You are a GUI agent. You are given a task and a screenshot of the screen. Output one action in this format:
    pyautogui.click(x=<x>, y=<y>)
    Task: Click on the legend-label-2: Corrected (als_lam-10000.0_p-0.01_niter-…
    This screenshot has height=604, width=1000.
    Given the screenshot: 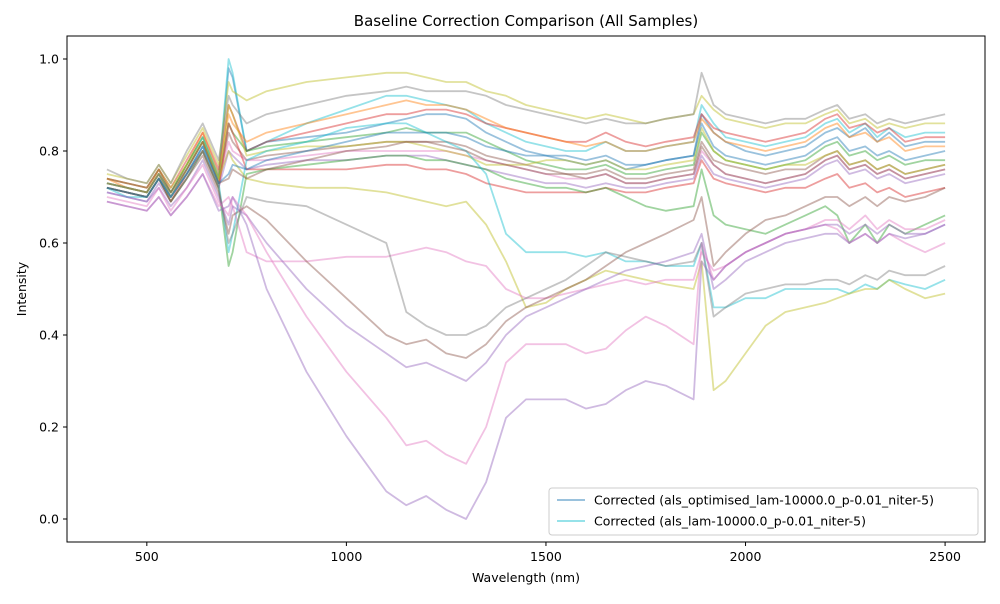 What is the action you would take?
    pyautogui.click(x=730, y=521)
    